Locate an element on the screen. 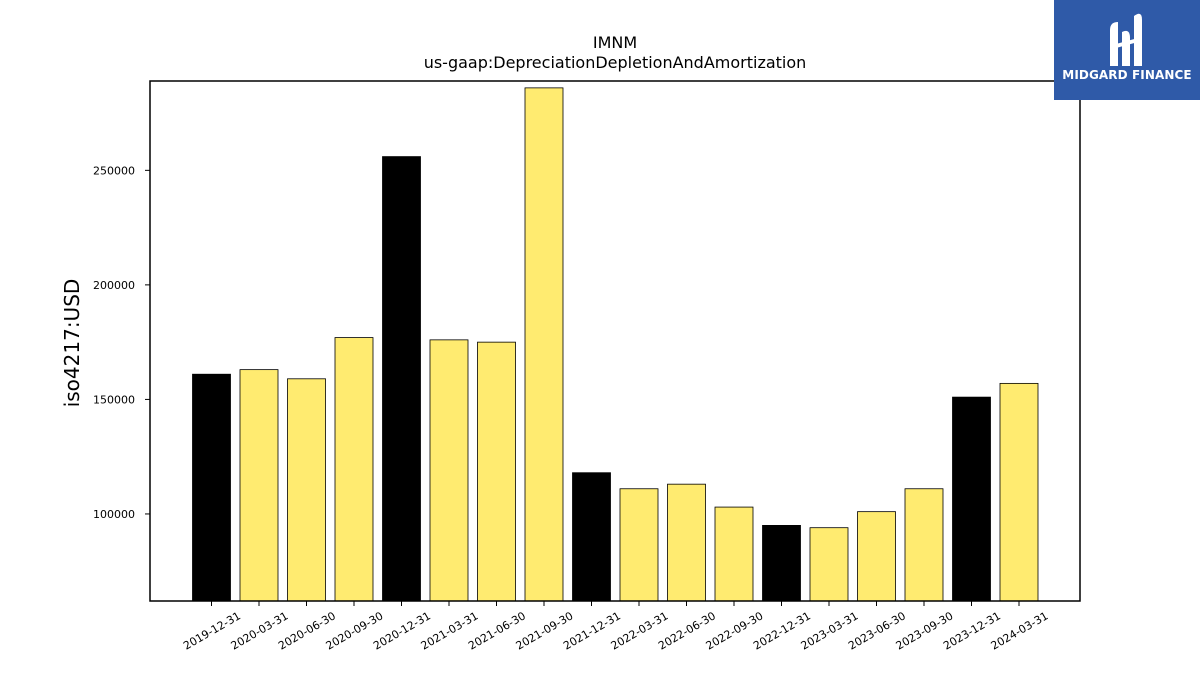 Image resolution: width=1200 pixels, height=675 pixels. midgard-finance-logo: MIDGARD FINANCE is located at coordinates (1127, 50).